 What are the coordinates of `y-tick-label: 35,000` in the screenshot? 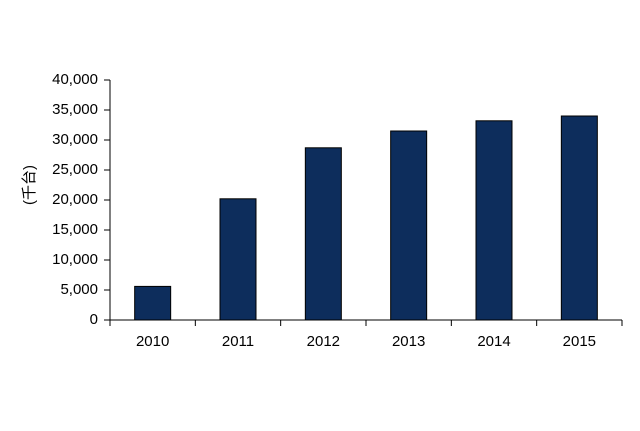 It's located at (75, 109).